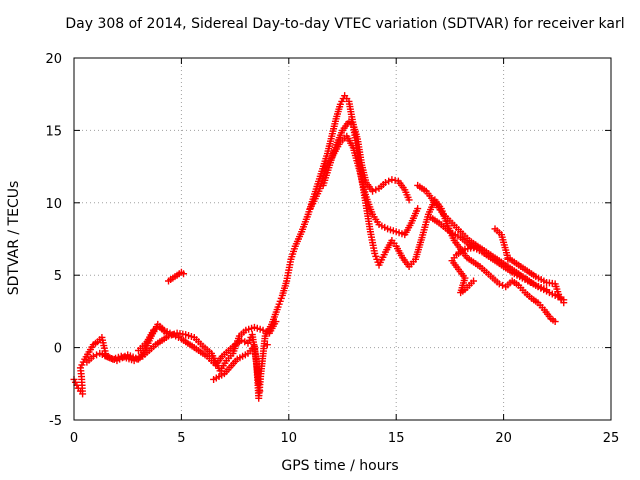 The height and width of the screenshot is (480, 640). Describe the element at coordinates (53, 204) in the screenshot. I see `y-tick-label: 10` at that location.